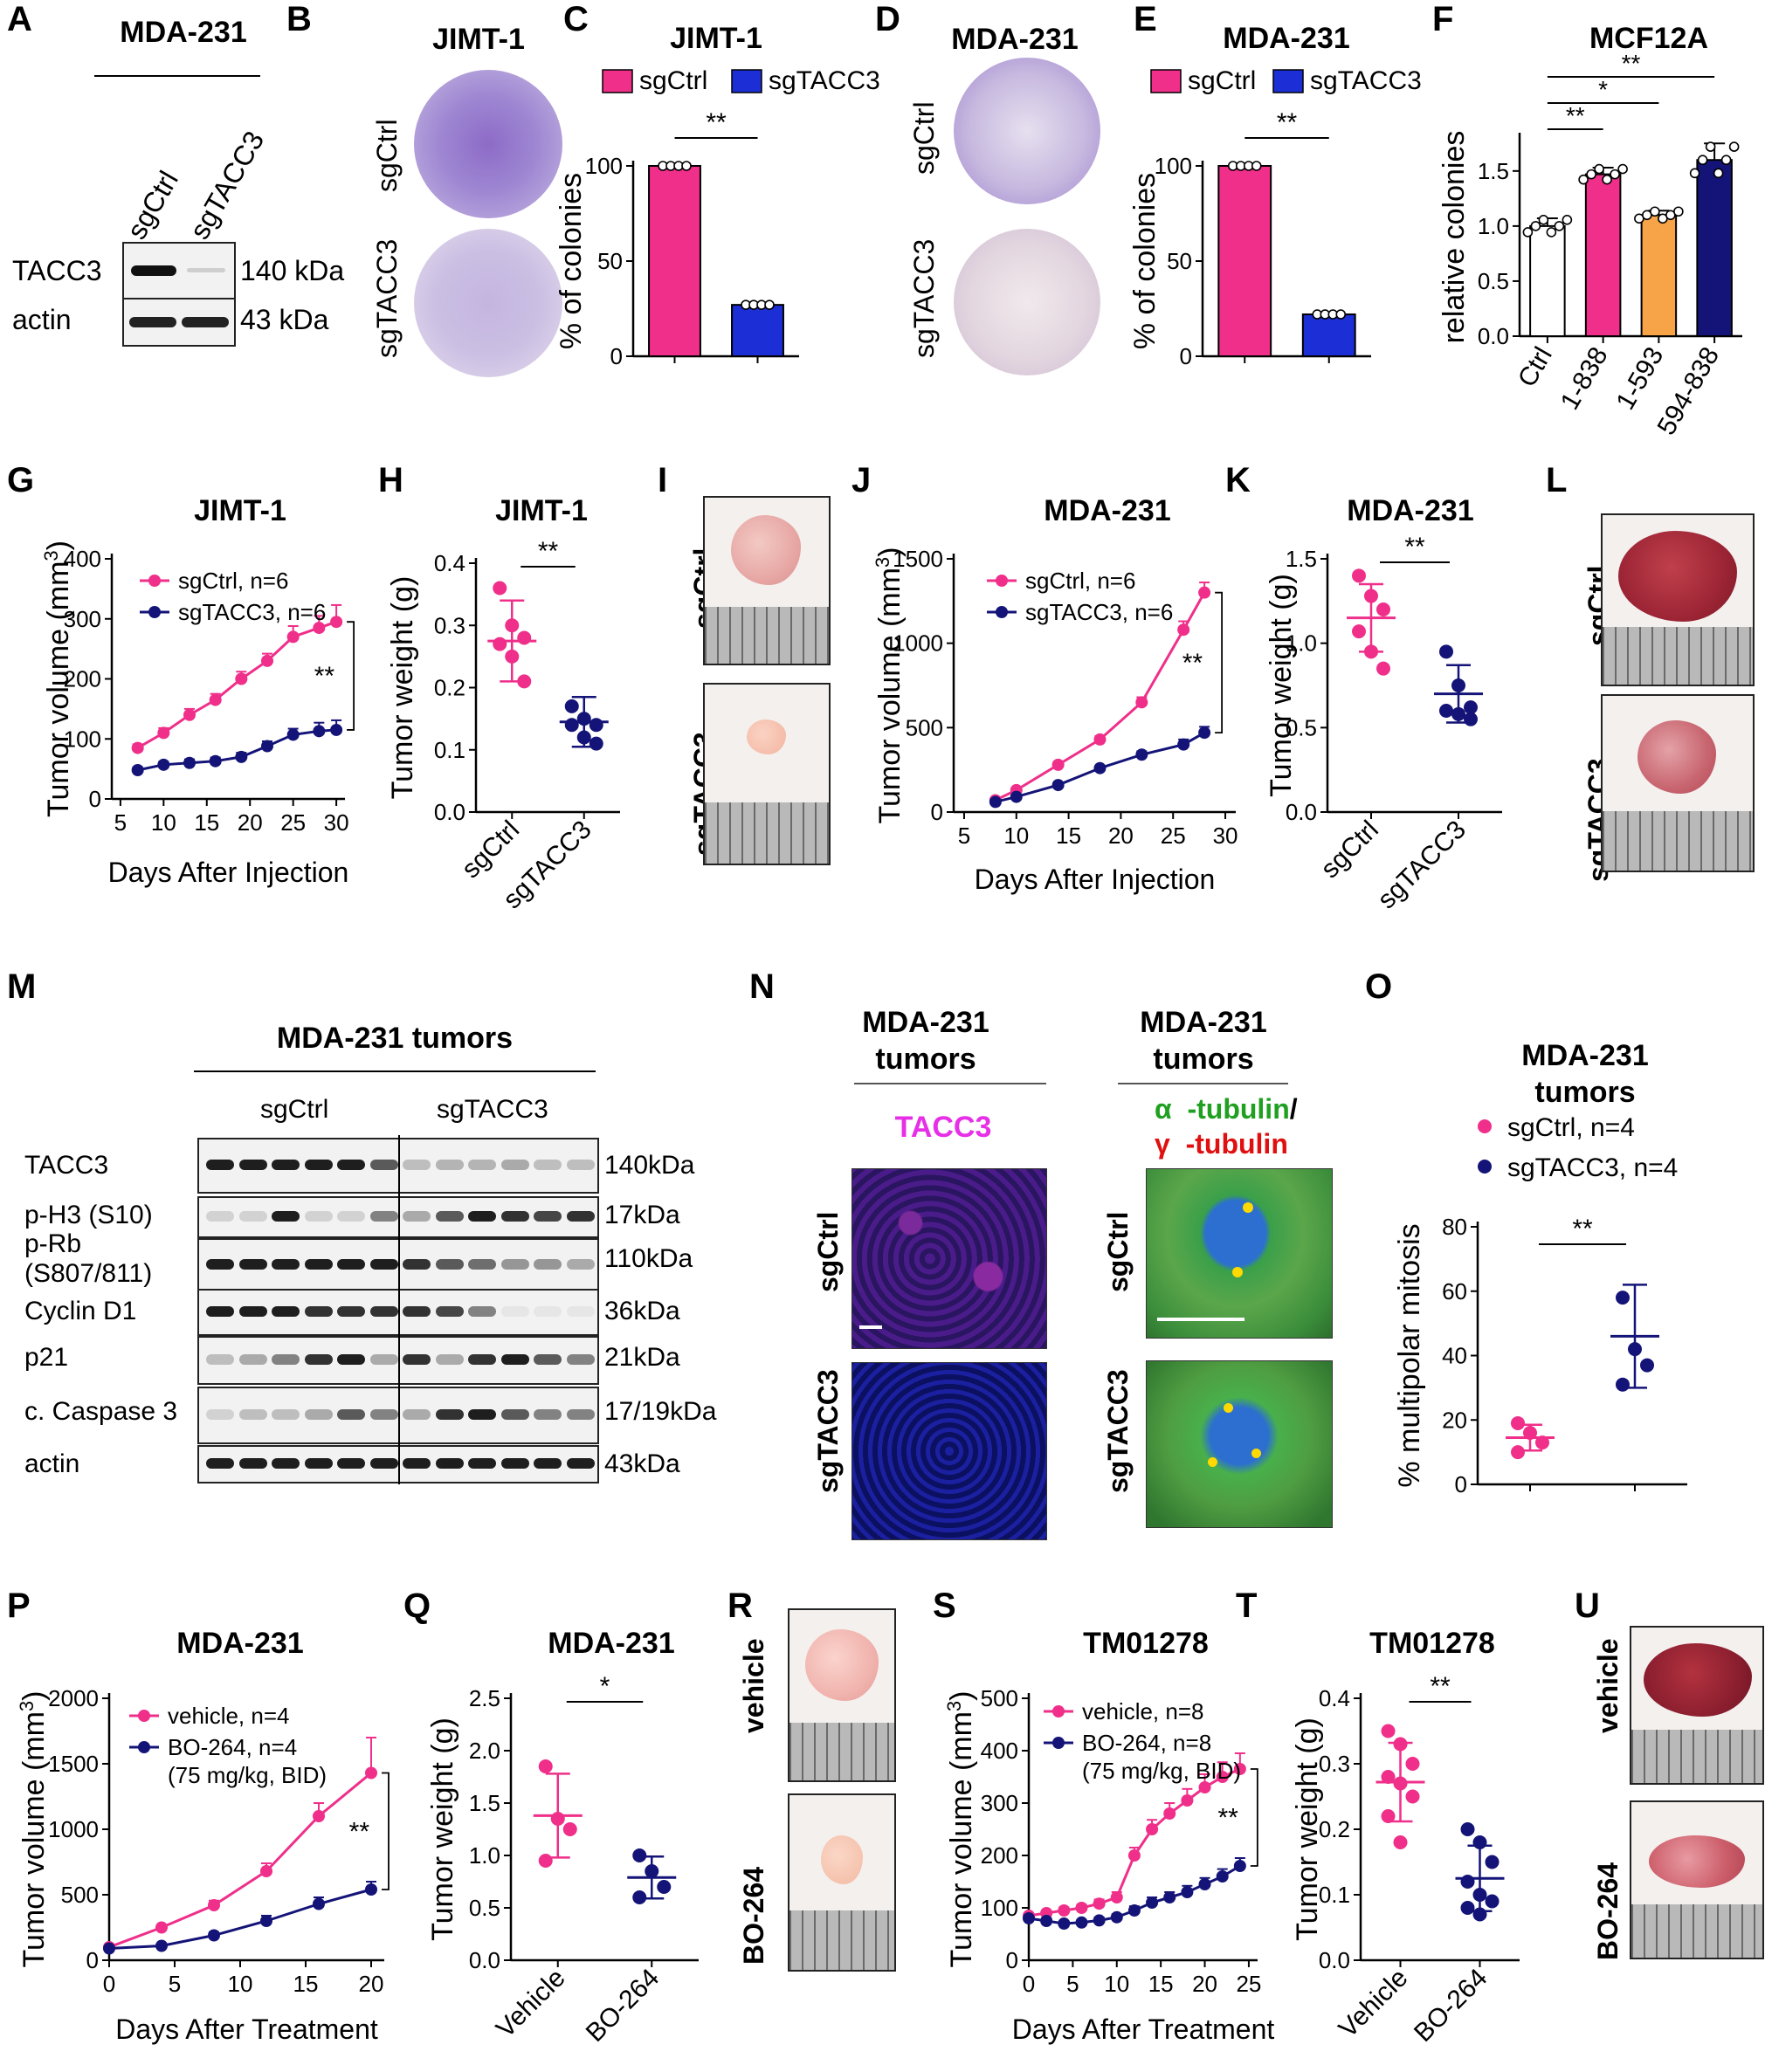 Image resolution: width=1765 pixels, height=2072 pixels. I want to click on panel-g-y-label: Tumor volume (mm3), so click(58, 678).